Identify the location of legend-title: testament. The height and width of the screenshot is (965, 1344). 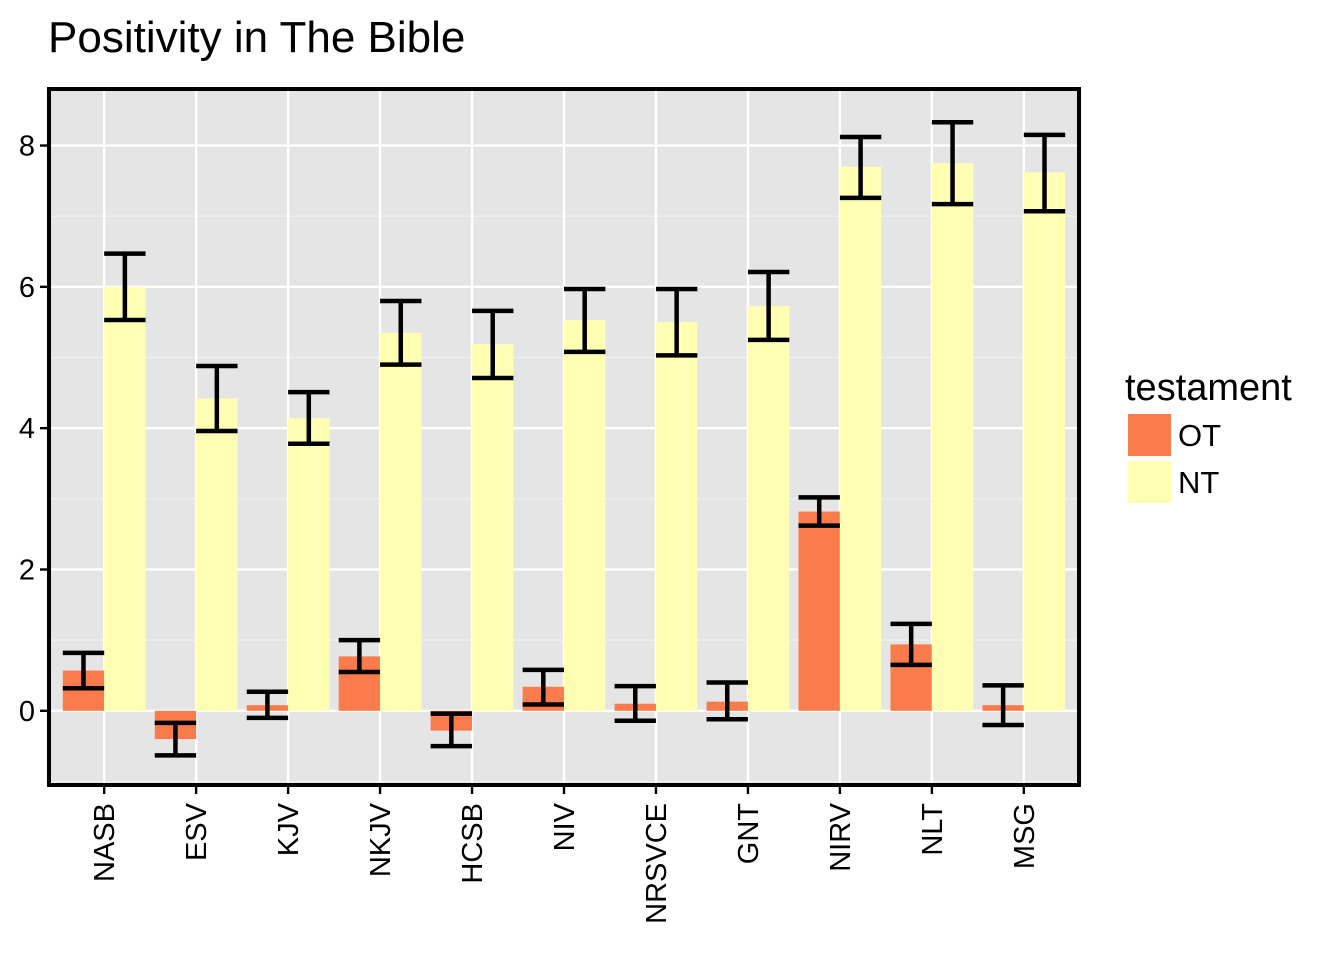
(1208, 388).